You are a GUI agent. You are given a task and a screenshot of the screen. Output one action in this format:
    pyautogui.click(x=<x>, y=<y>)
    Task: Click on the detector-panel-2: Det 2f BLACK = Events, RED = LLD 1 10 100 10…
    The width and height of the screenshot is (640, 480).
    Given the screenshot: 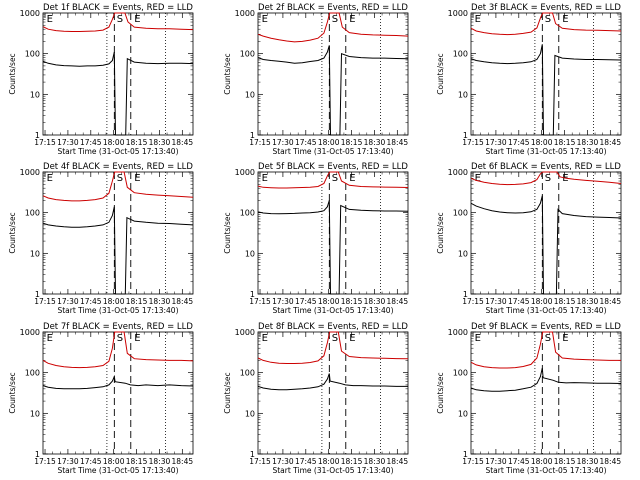 What is the action you would take?
    pyautogui.click(x=315, y=79)
    